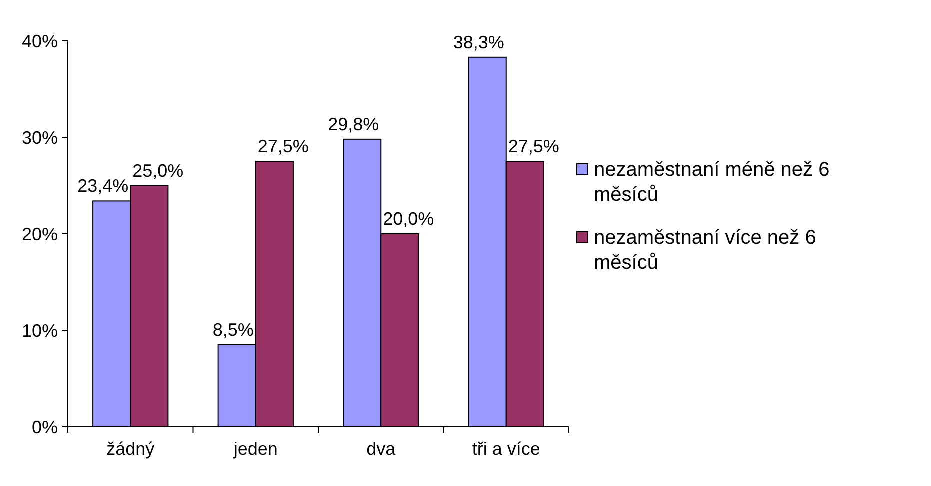 The height and width of the screenshot is (486, 931). Describe the element at coordinates (408, 219) in the screenshot. I see `data-label: 20,0%` at that location.